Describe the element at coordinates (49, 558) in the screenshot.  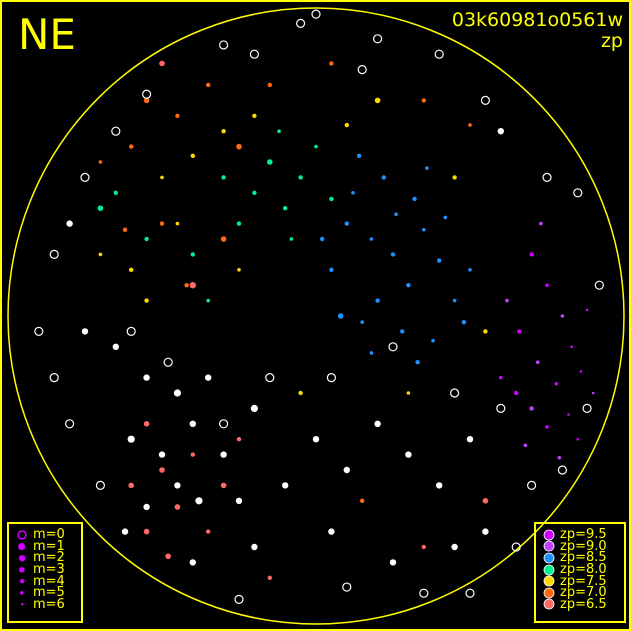
I see `legend-label: m=2` at that location.